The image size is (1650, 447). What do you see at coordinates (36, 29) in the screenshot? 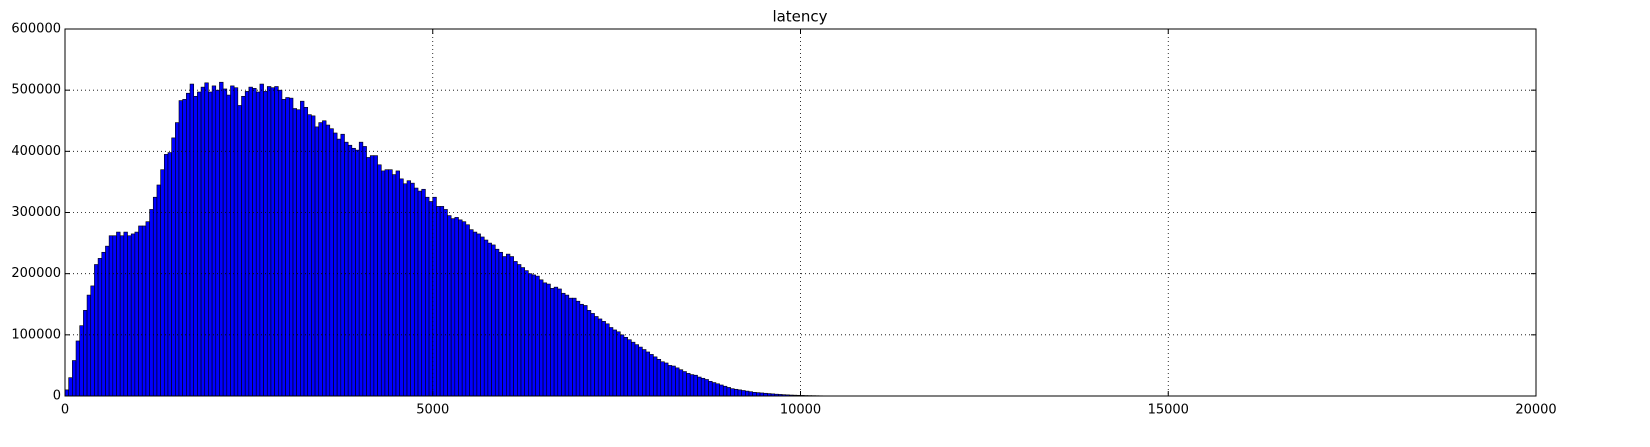
I see `y-tick-label: 600000` at bounding box center [36, 29].